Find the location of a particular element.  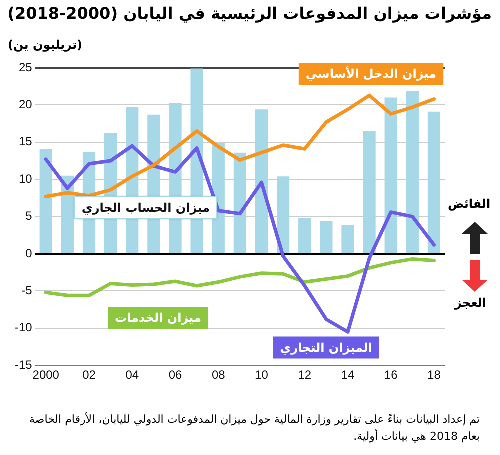

series-label: ميزان الحساب الجاري is located at coordinates (146, 207).